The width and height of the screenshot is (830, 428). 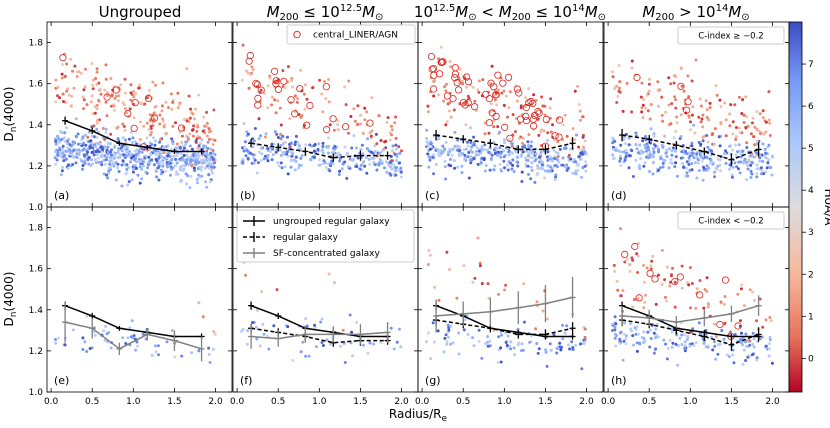 I want to click on y-tick-label: 1.0, so click(x=36, y=393).